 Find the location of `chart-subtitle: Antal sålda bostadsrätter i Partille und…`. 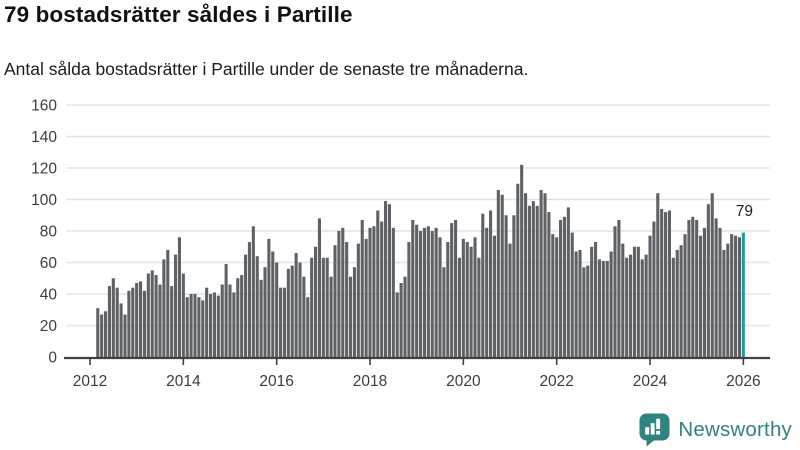

chart-subtitle: Antal sålda bostadsrätter i Partille und… is located at coordinates (266, 69).